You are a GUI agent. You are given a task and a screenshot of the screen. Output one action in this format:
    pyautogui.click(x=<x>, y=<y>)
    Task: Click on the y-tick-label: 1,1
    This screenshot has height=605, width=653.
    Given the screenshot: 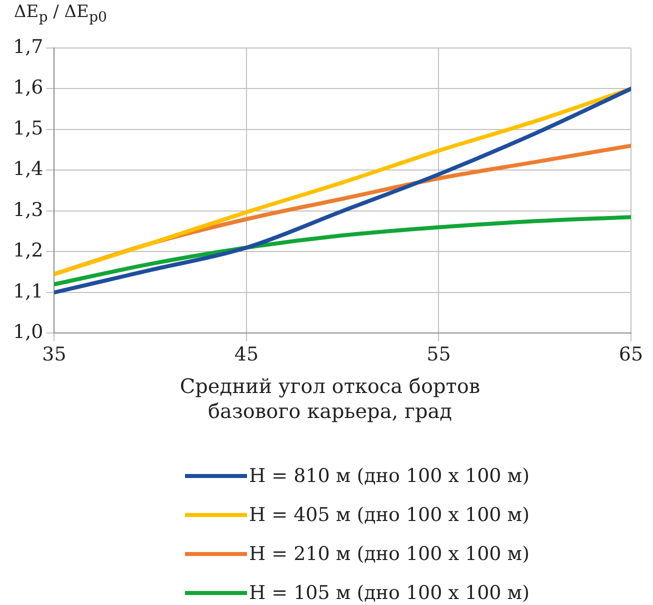 What is the action you would take?
    pyautogui.click(x=28, y=291)
    